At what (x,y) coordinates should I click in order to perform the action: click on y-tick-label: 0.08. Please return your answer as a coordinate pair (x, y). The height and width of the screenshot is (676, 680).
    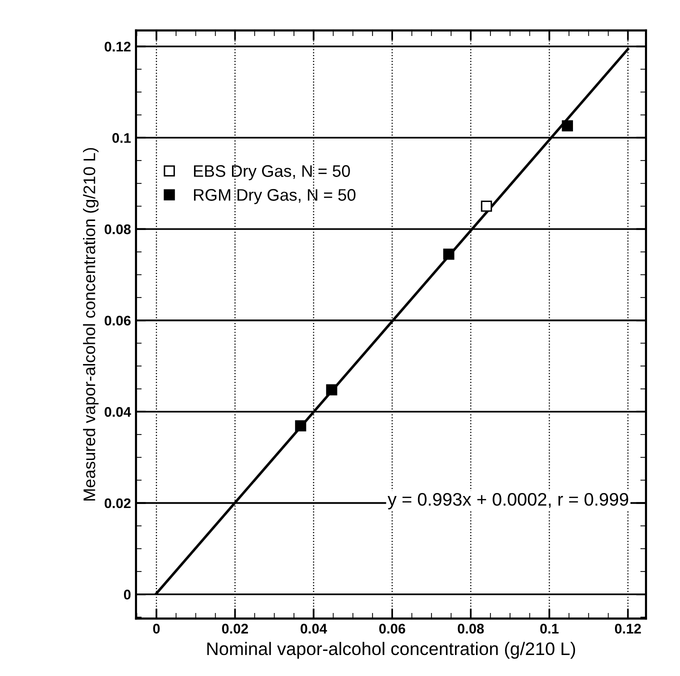
    Looking at the image, I should click on (117, 229).